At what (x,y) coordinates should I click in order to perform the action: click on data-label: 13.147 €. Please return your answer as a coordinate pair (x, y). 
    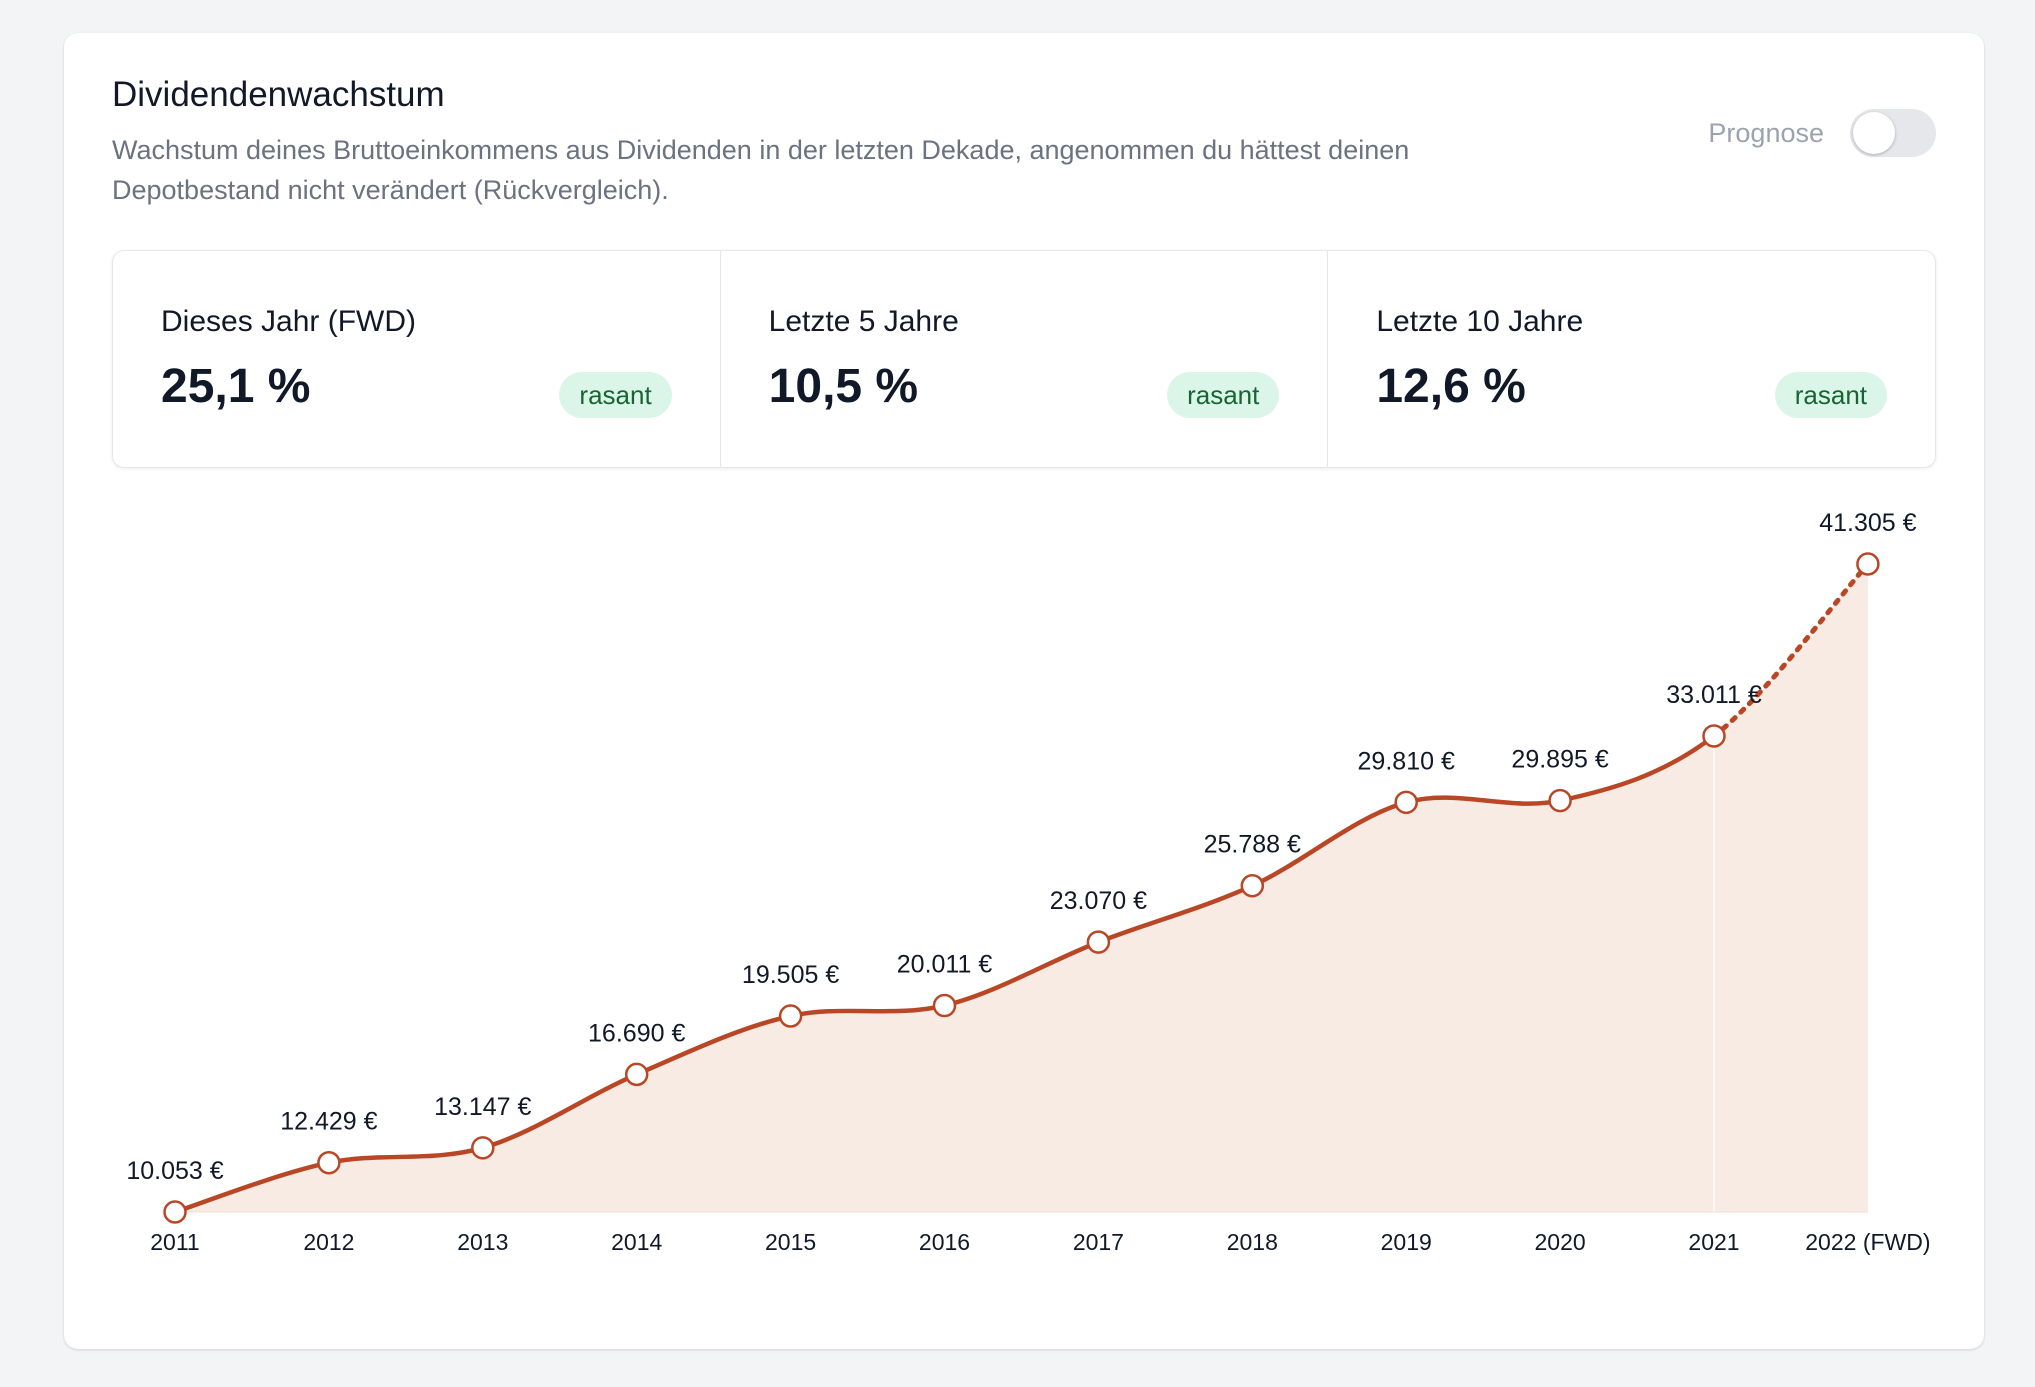
    Looking at the image, I should click on (482, 1107).